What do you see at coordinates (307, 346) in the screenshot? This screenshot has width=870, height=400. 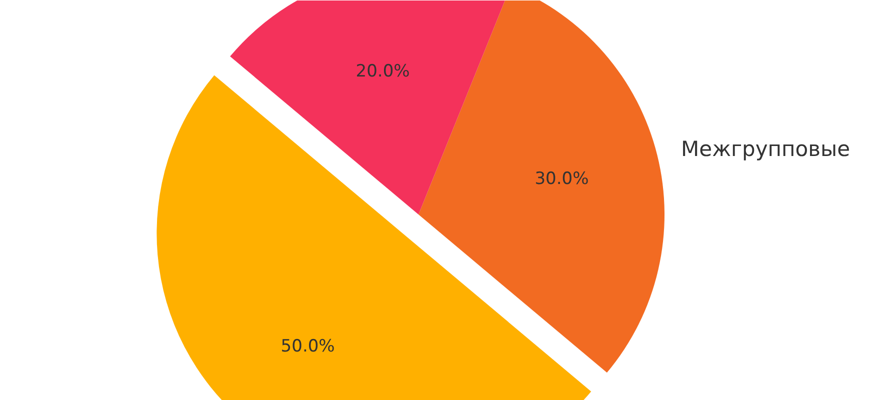 I see `data-label: 50.0%` at bounding box center [307, 346].